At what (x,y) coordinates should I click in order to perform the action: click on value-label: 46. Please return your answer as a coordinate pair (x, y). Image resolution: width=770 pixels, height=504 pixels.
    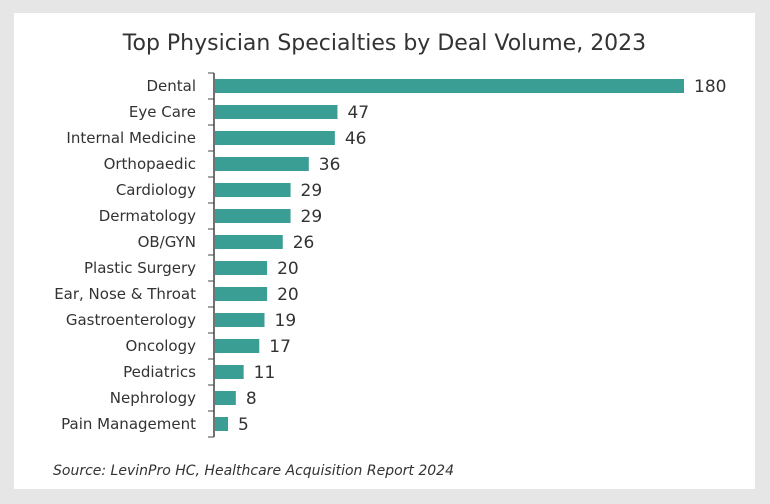
    Looking at the image, I should click on (356, 139).